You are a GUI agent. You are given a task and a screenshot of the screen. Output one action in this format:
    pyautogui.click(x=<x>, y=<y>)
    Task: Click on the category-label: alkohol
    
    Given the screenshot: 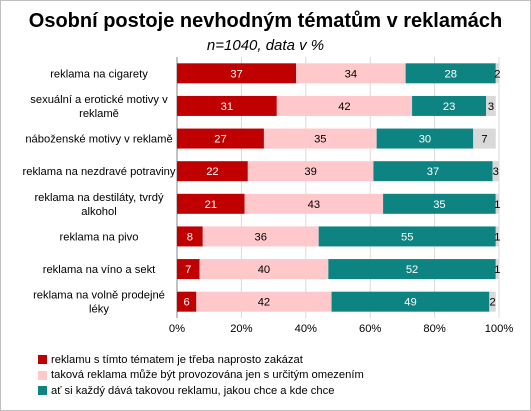 What is the action you would take?
    pyautogui.click(x=98, y=212)
    